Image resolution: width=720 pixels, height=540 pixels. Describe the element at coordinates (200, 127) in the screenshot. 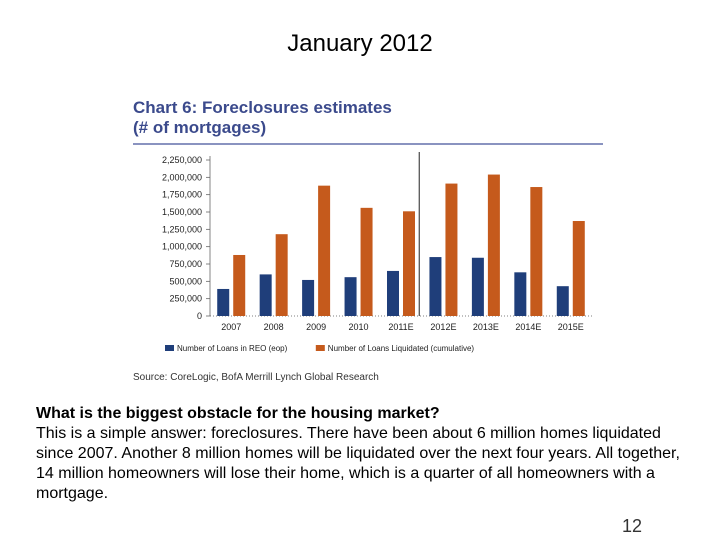

I see `chart-subtitle: (# of mortgages)` at that location.